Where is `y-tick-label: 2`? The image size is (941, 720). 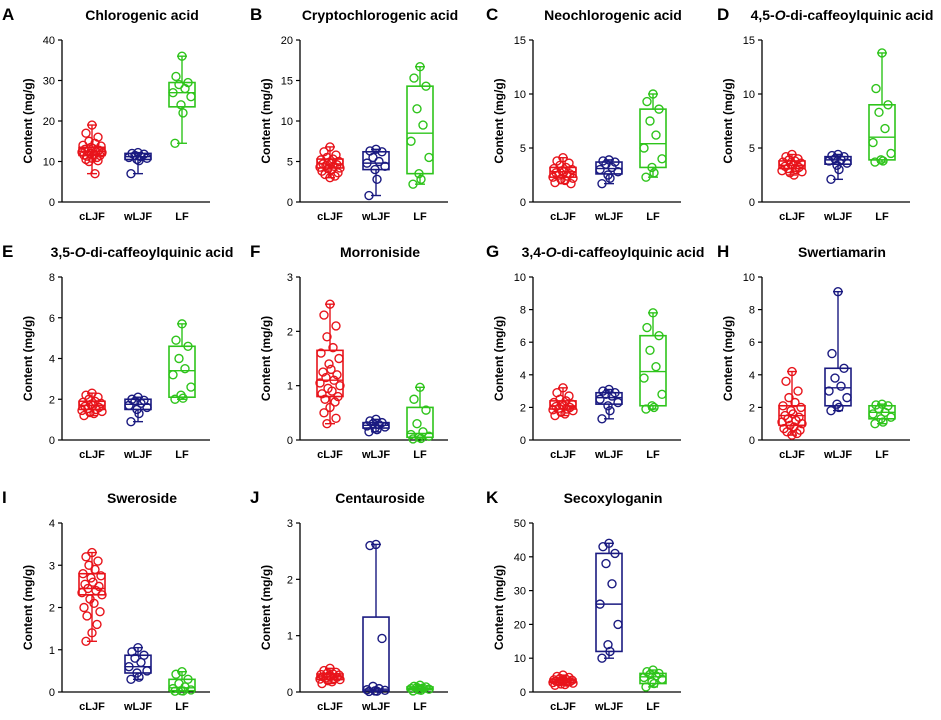
y-tick-label: 2 is located at coordinates (52, 609).